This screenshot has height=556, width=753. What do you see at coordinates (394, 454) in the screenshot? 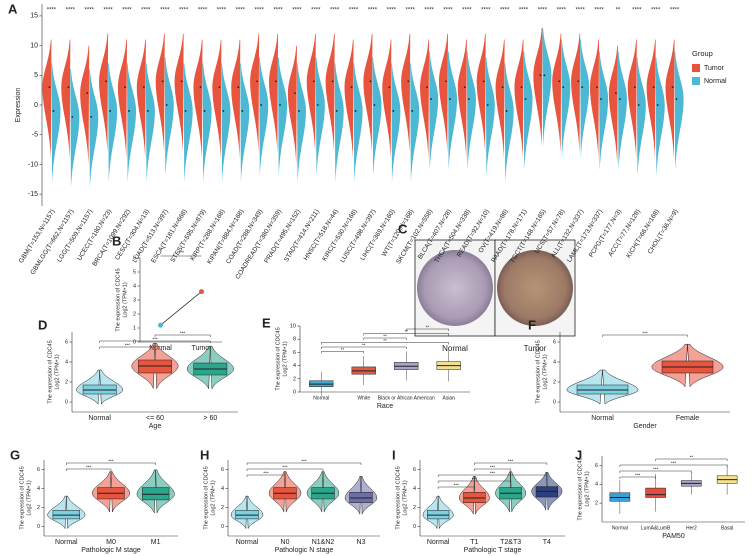
I see `panel-letter: I` at bounding box center [394, 454].